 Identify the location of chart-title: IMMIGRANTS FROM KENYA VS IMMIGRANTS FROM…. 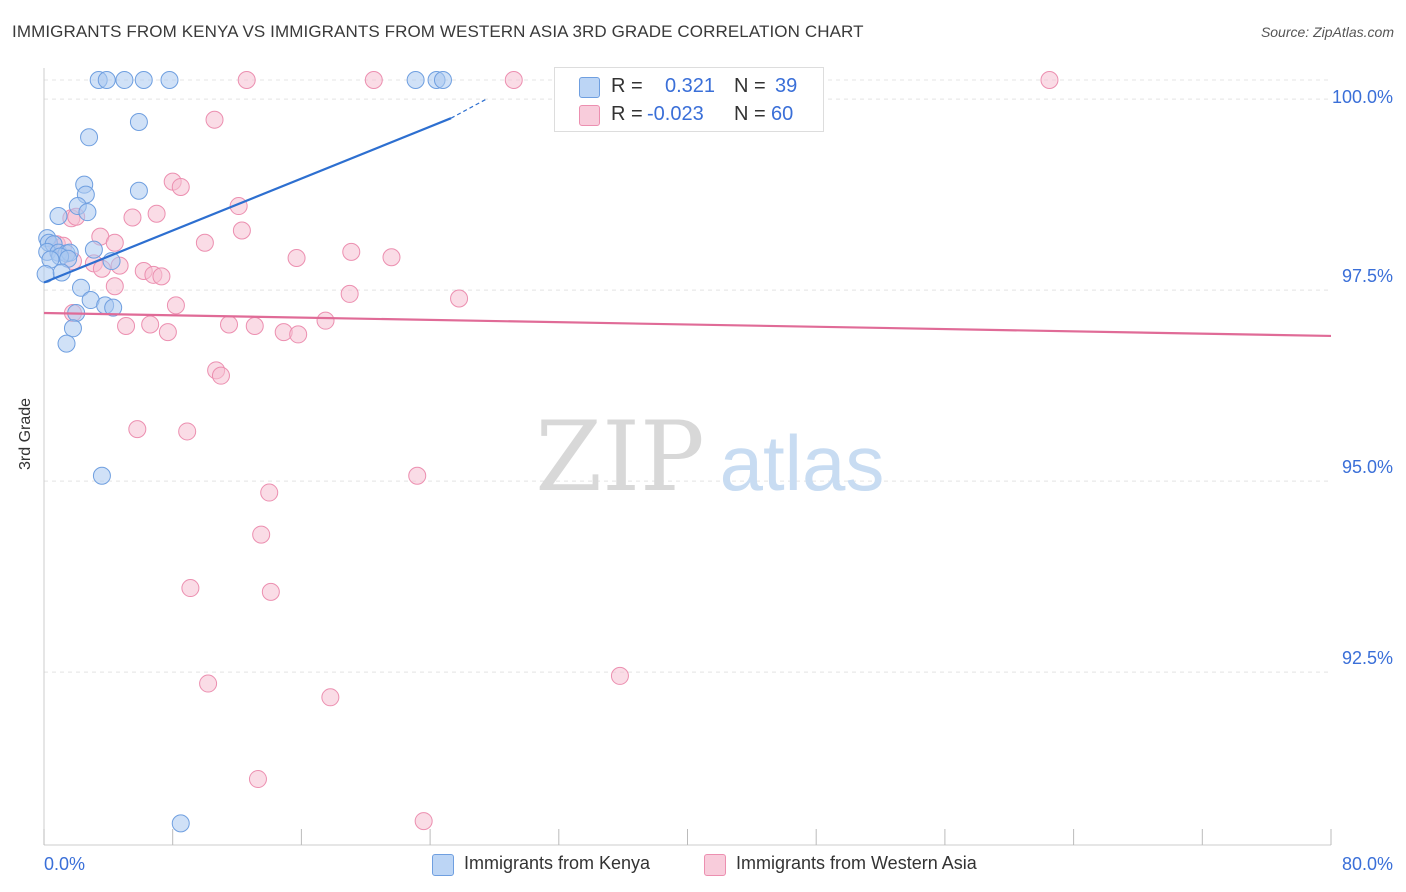
(438, 31).